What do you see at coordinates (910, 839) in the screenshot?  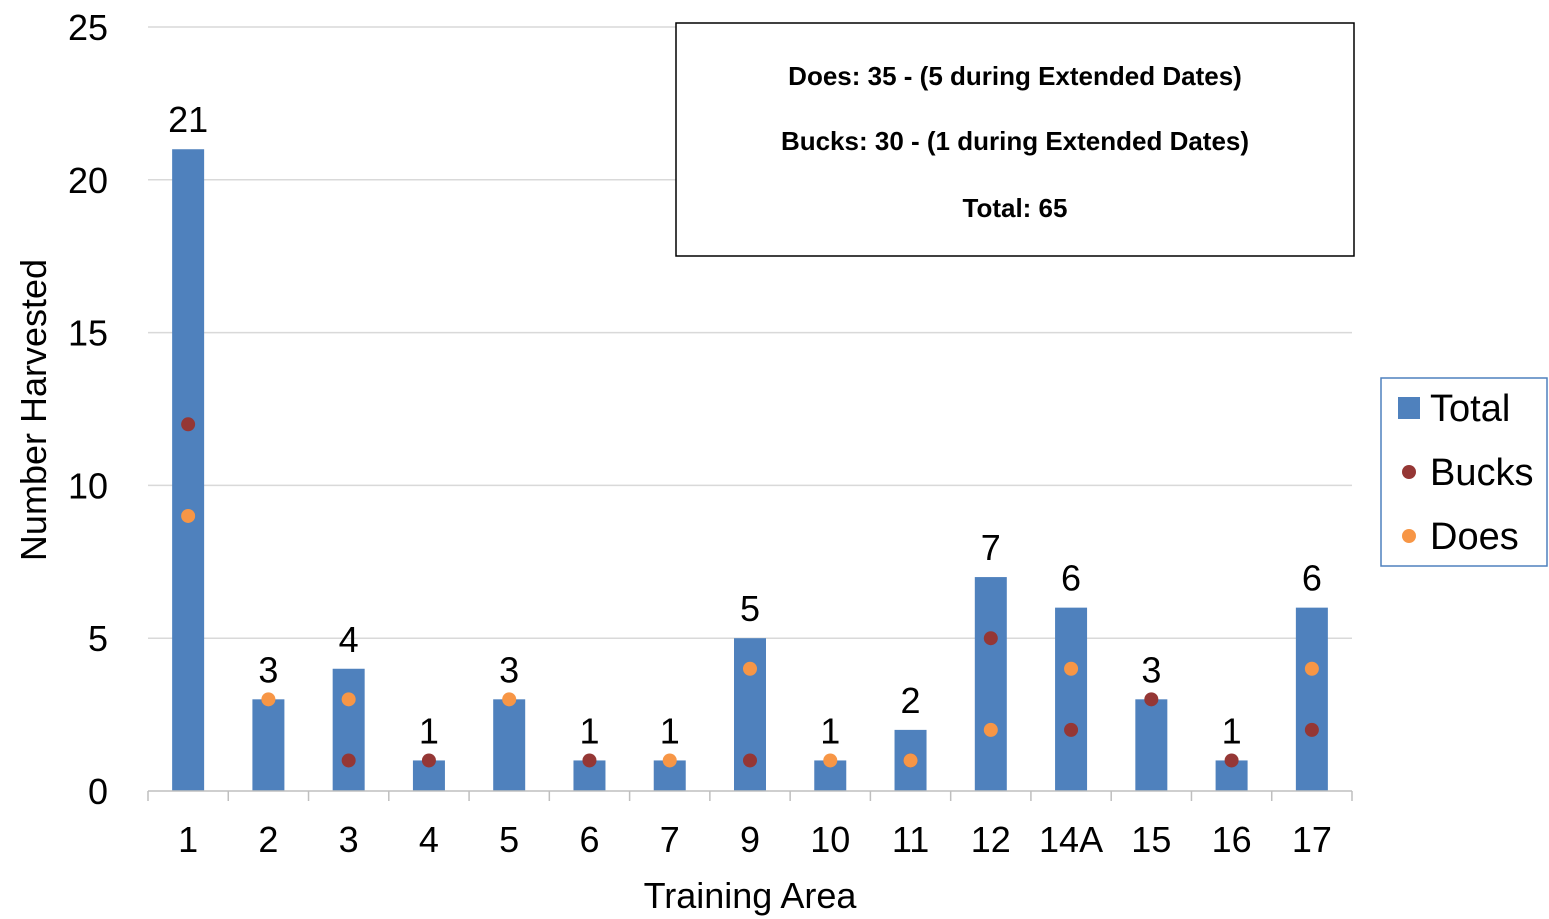 I see `x-tick-label: 11` at bounding box center [910, 839].